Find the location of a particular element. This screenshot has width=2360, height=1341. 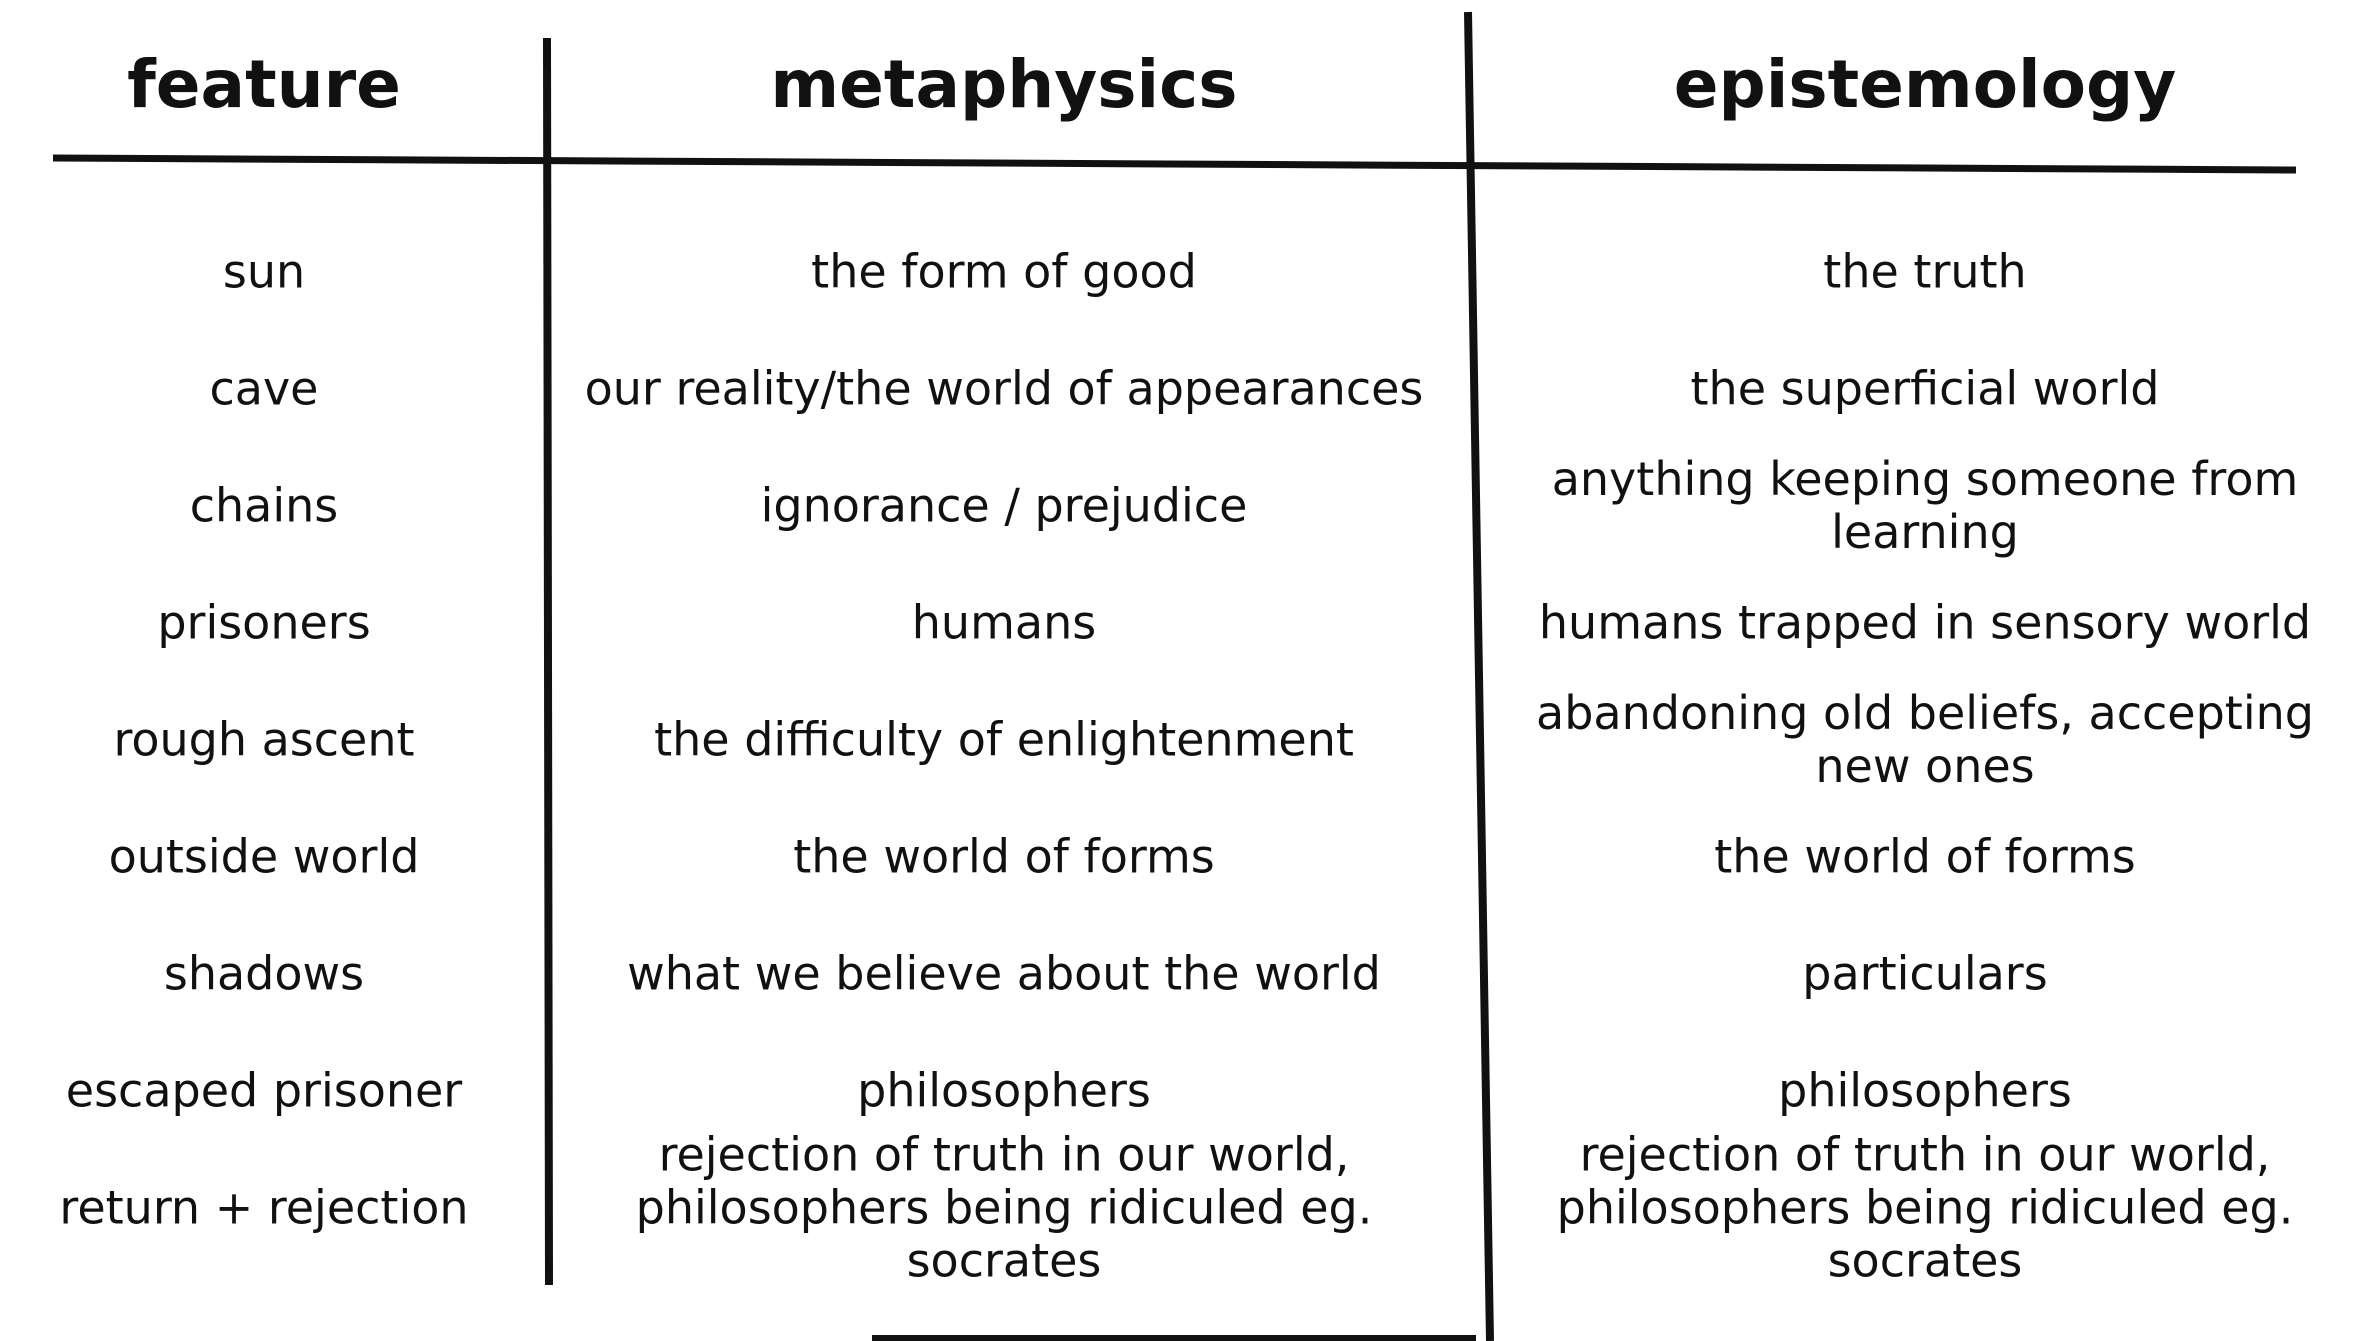

table-cell: chains is located at coordinates (264, 505).